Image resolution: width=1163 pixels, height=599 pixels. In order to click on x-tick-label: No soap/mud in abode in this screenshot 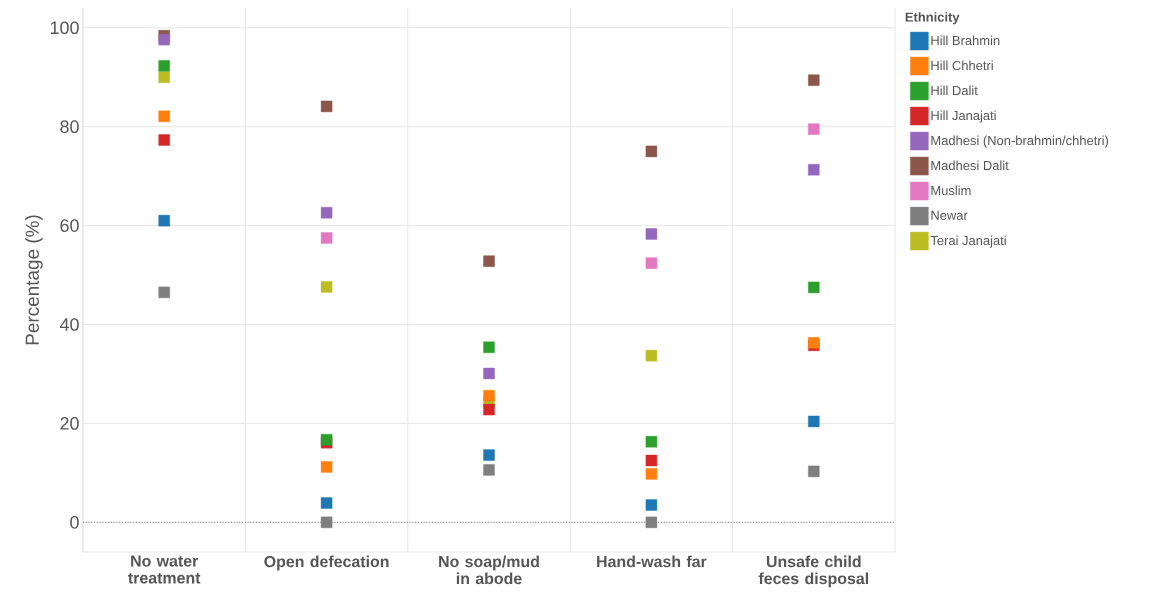, I will do `click(489, 570)`.